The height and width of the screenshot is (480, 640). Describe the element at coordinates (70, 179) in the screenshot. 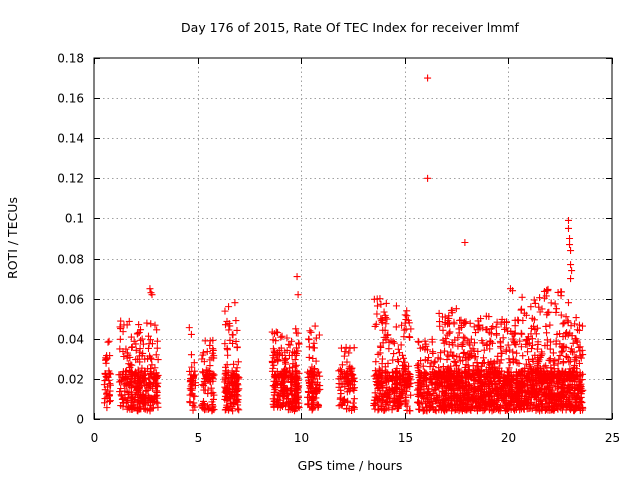

I see `y-tick-label: 0.12` at that location.